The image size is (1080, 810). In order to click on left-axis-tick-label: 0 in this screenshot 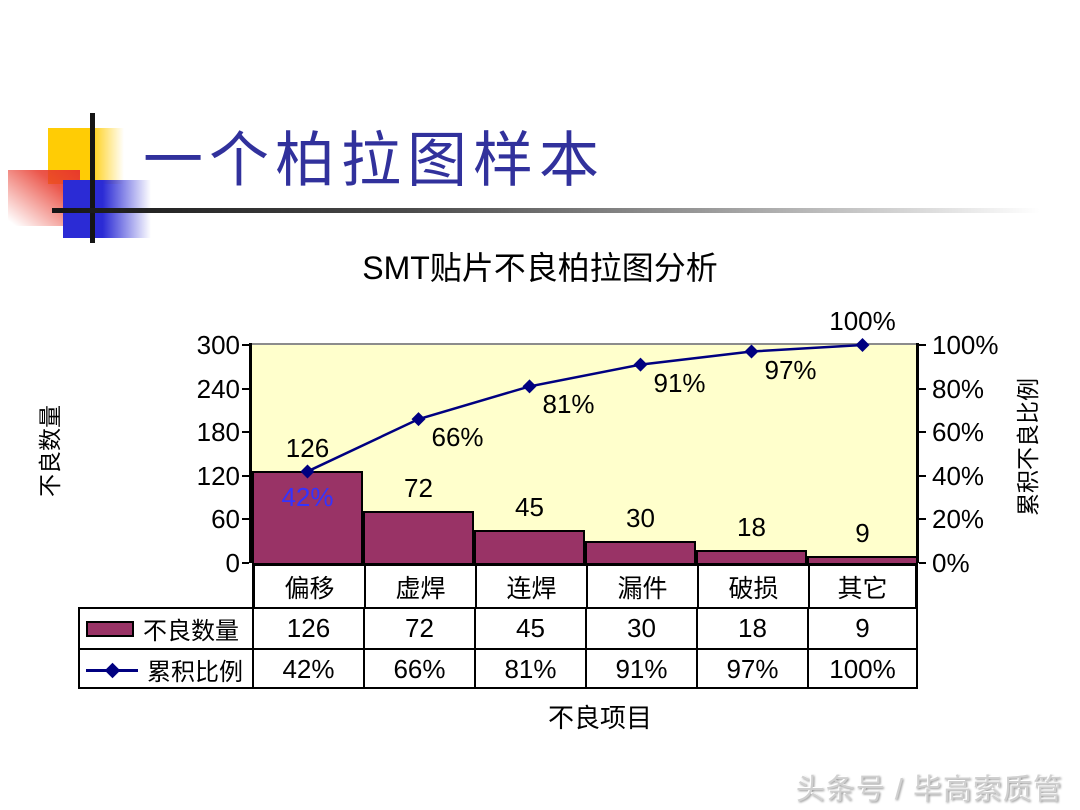, I will do `click(232, 563)`.